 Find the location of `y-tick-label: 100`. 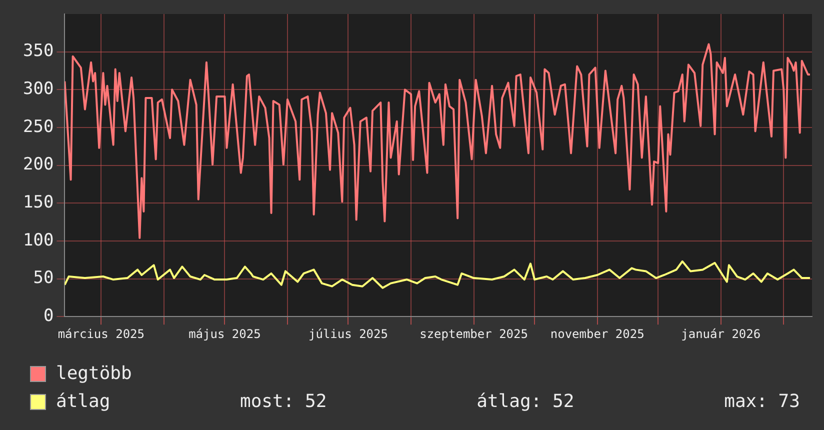

y-tick-label: 100 is located at coordinates (38, 240).